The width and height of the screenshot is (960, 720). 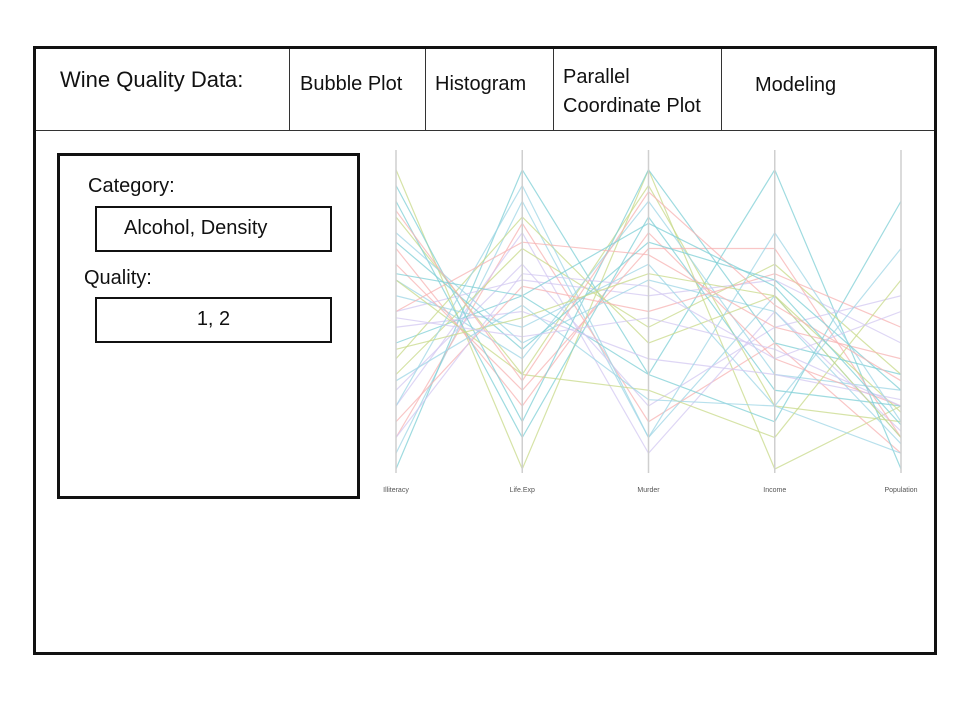 I want to click on quality-select: 1, 2, so click(x=213, y=320).